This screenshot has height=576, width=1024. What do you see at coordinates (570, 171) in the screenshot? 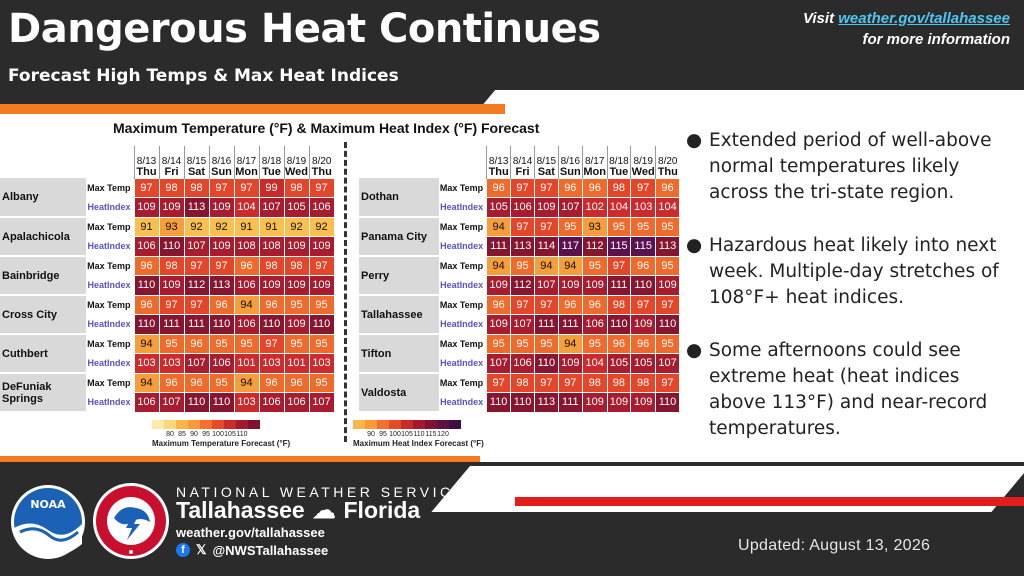
I see `day-label: Sun` at bounding box center [570, 171].